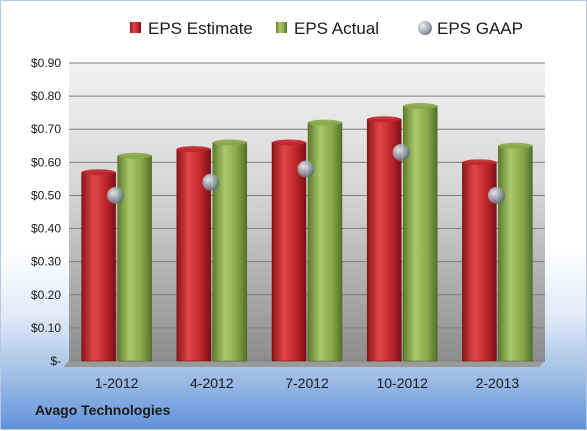 The height and width of the screenshot is (431, 587). Describe the element at coordinates (46, 229) in the screenshot. I see `y-tick-label: $0.40` at that location.